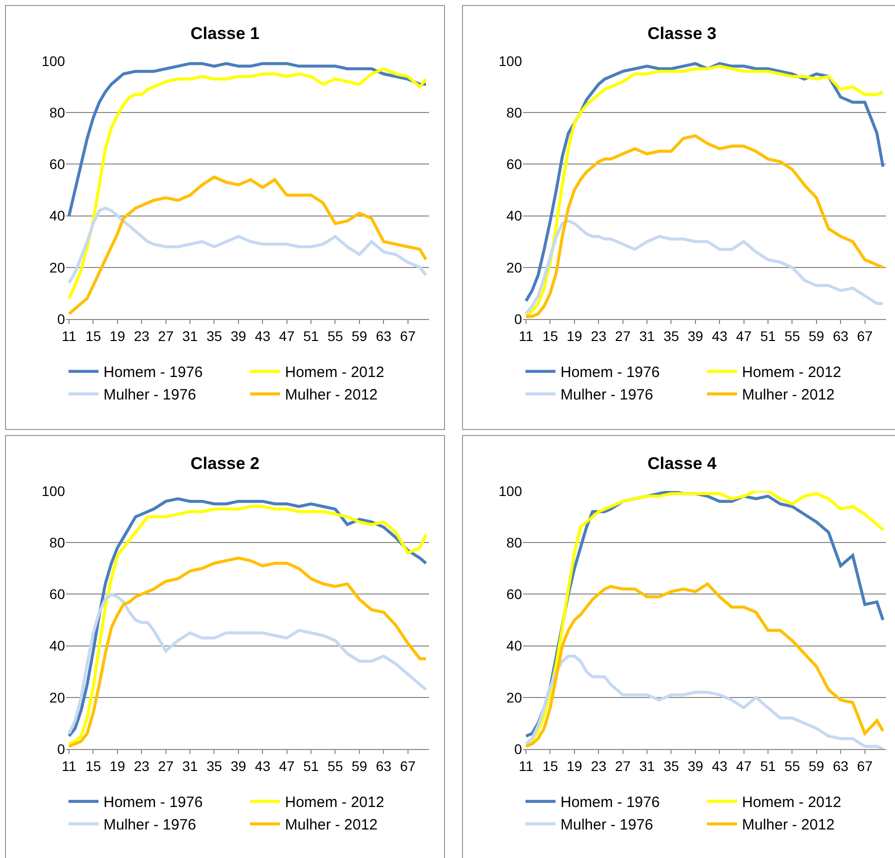  What do you see at coordinates (225, 34) in the screenshot?
I see `chart-title: Classe 1` at bounding box center [225, 34].